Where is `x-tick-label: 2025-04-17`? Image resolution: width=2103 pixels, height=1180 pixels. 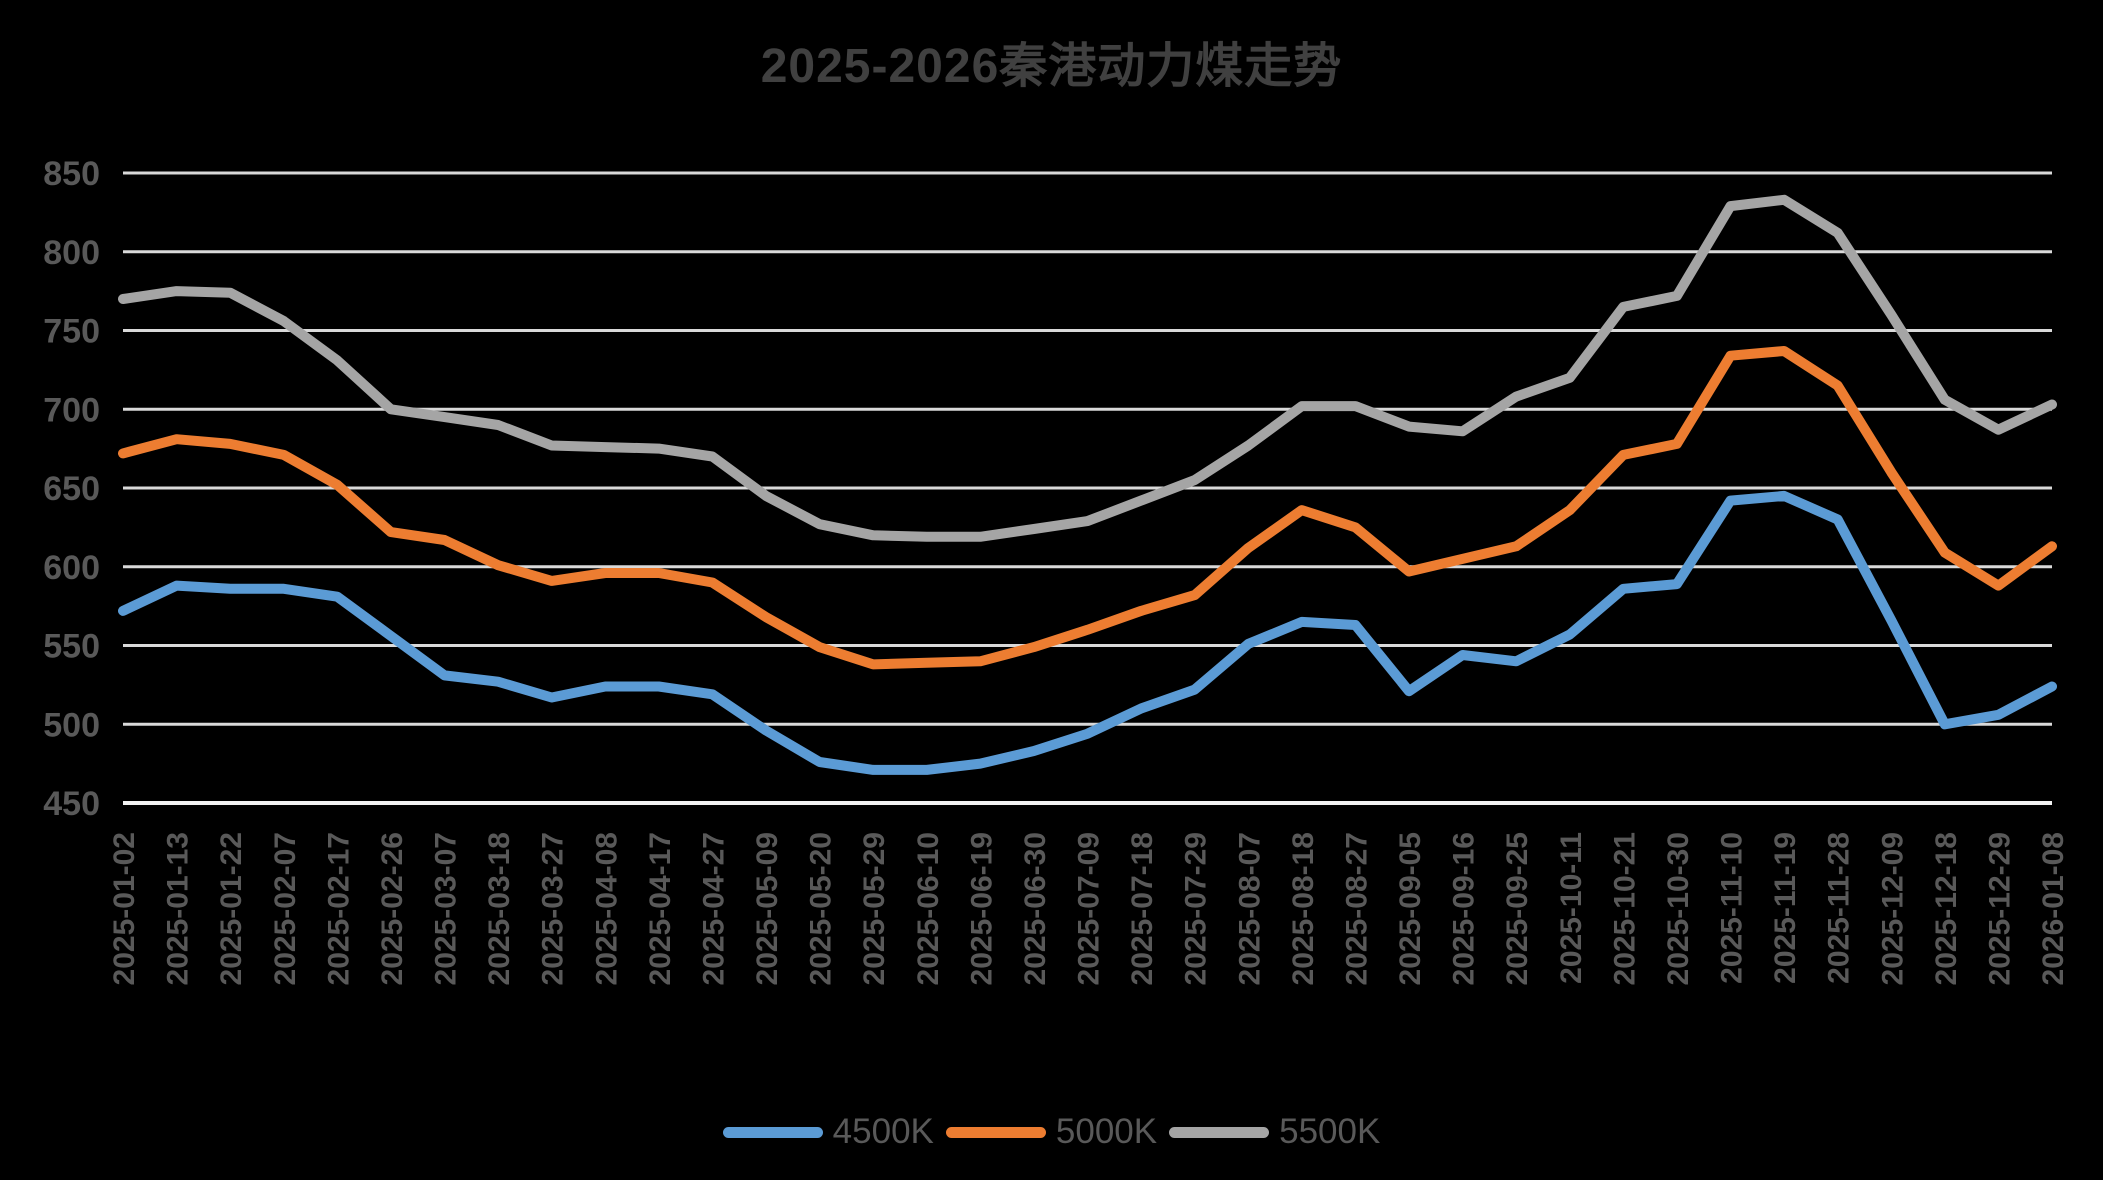 x-tick-label: 2025-04-17 is located at coordinates (660, 908).